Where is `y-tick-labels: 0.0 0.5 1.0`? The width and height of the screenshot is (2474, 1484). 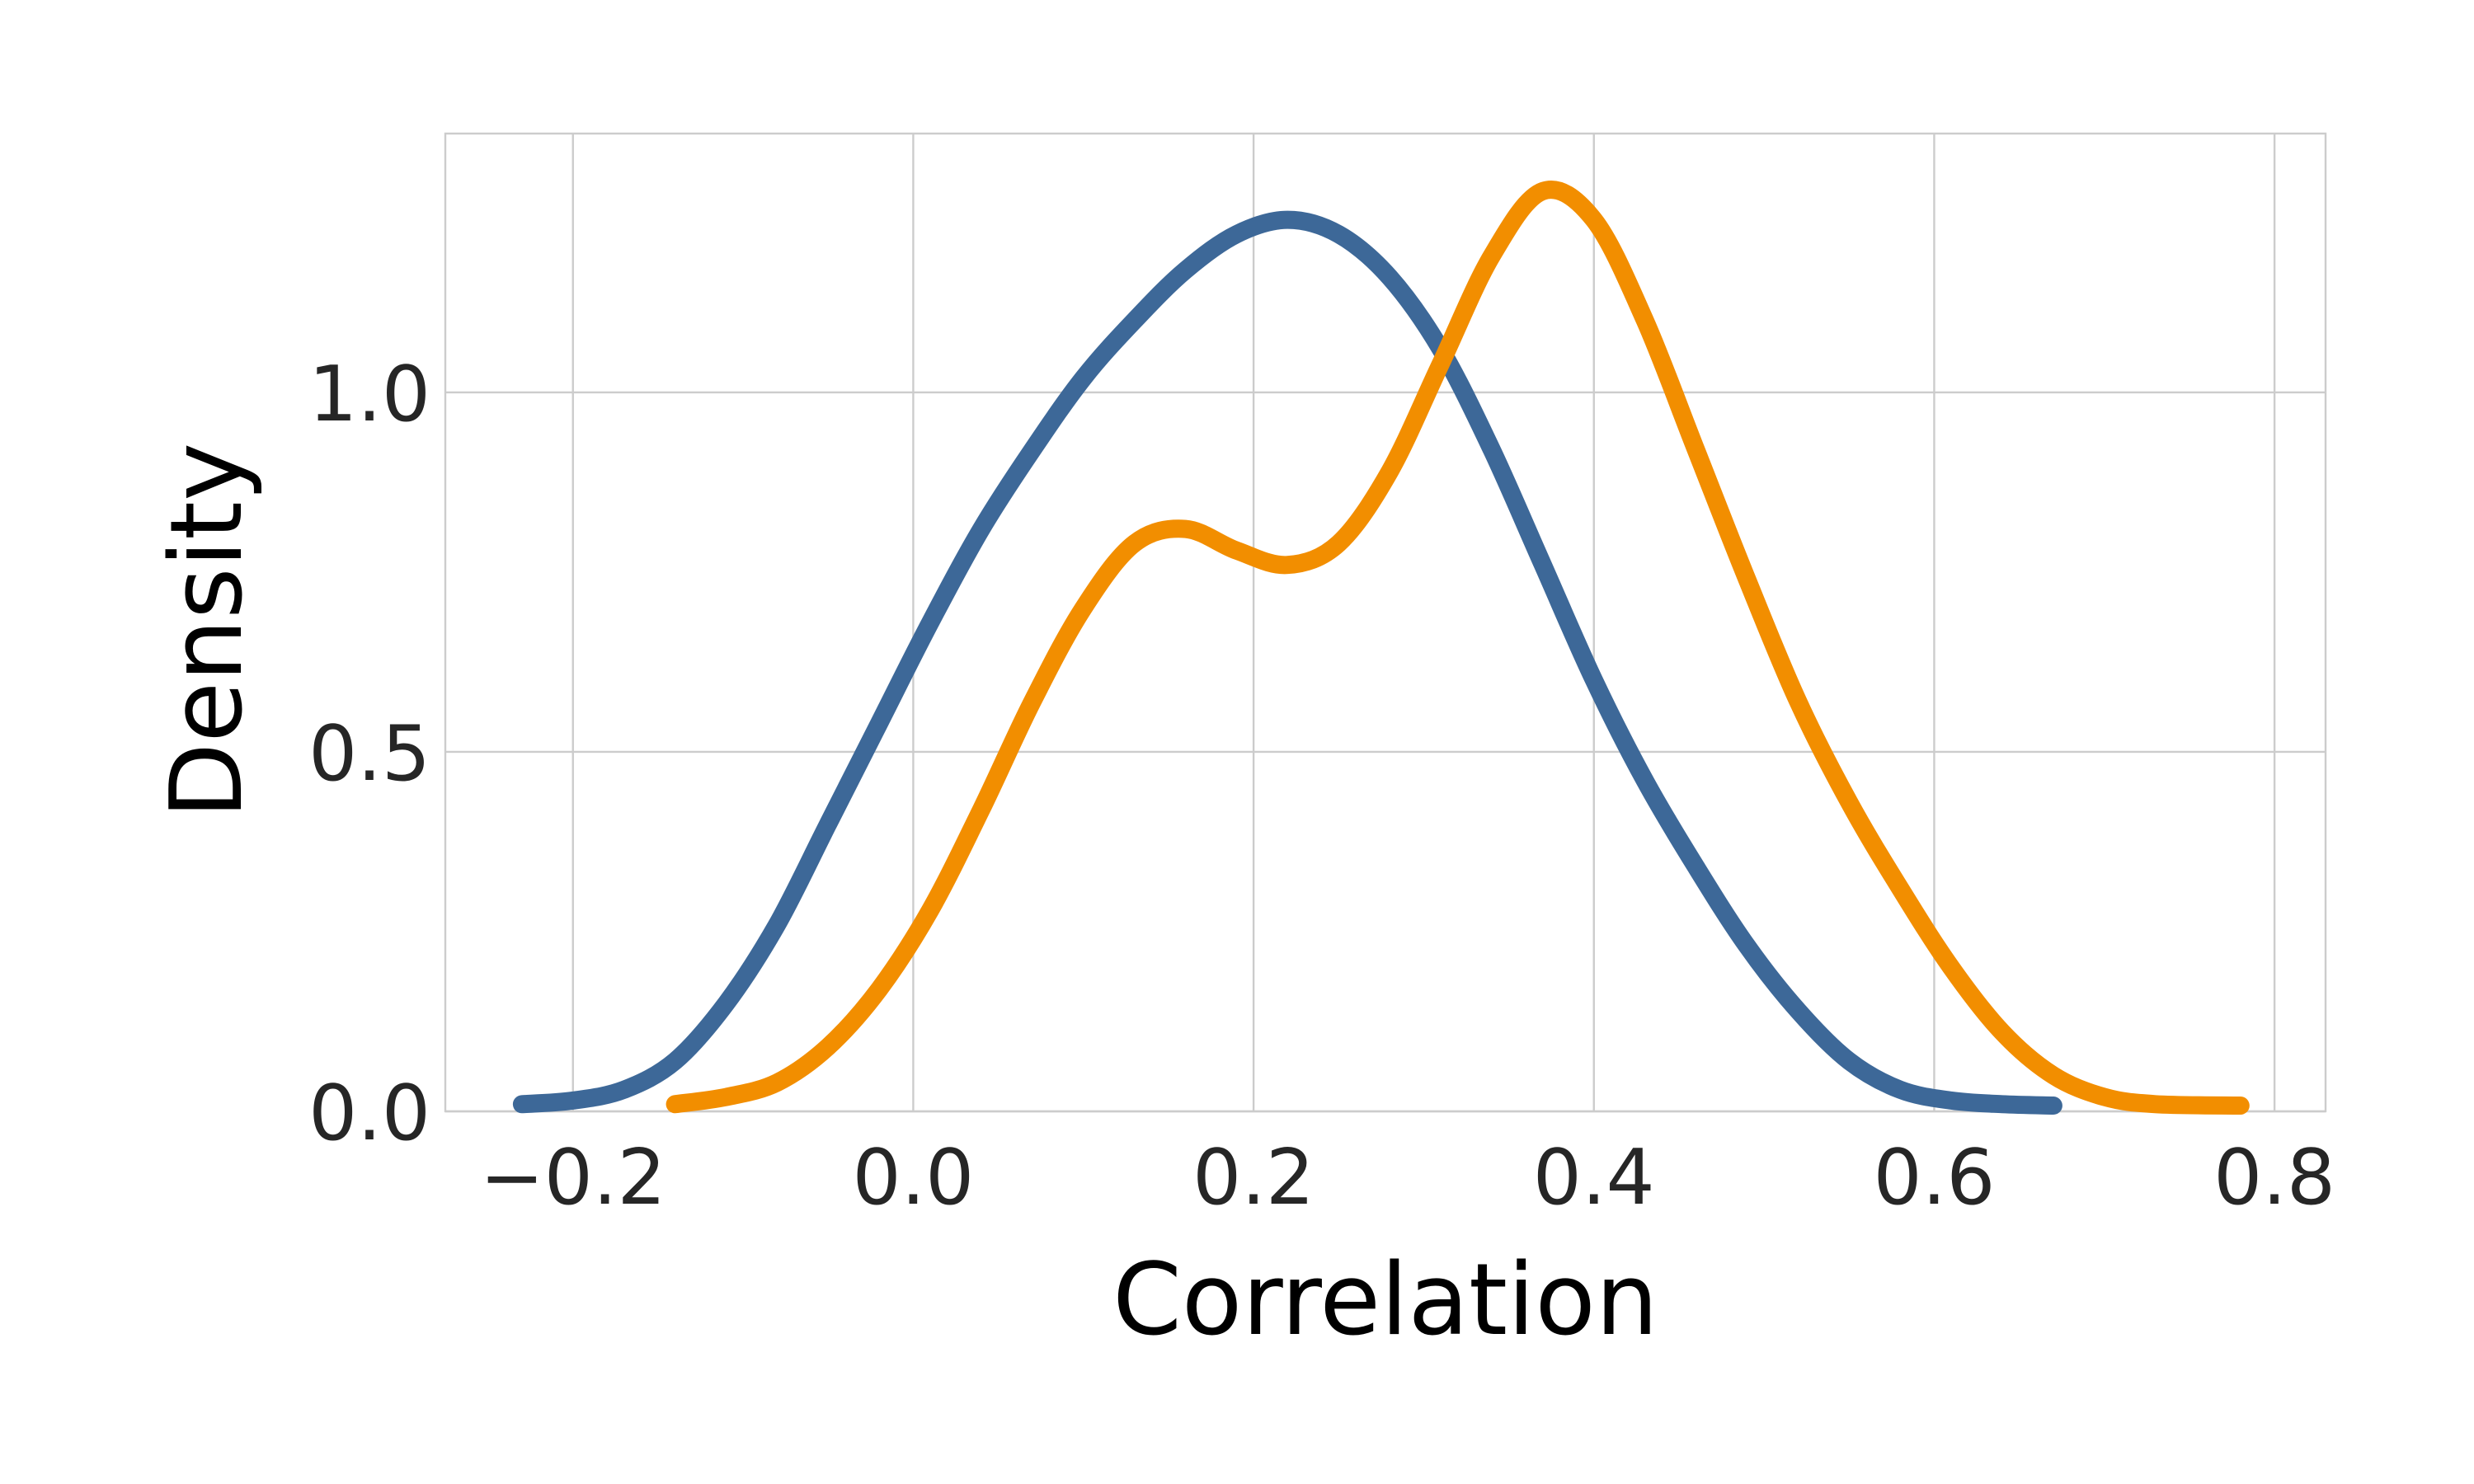 y-tick-labels: 0.0 0.5 1.0 is located at coordinates (369, 754).